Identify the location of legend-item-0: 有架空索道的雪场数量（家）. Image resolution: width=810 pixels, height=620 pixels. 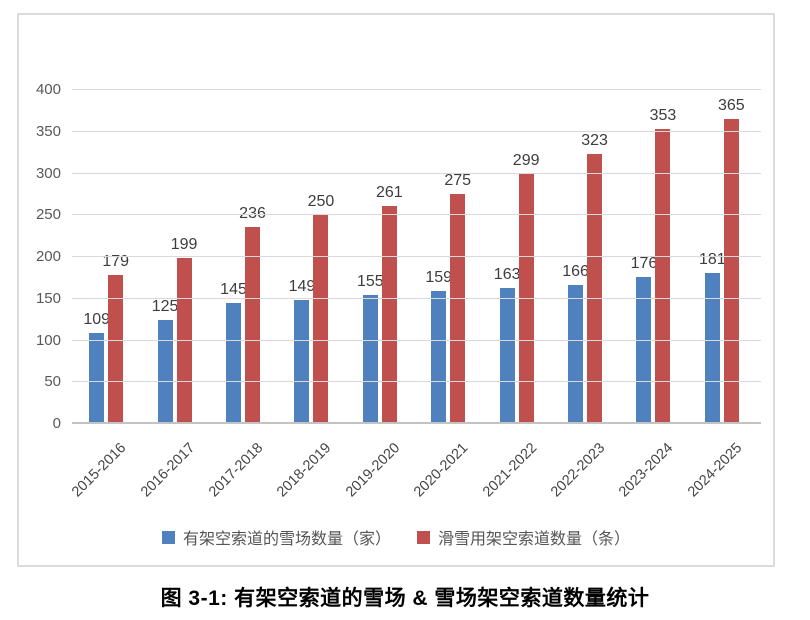
(276, 537).